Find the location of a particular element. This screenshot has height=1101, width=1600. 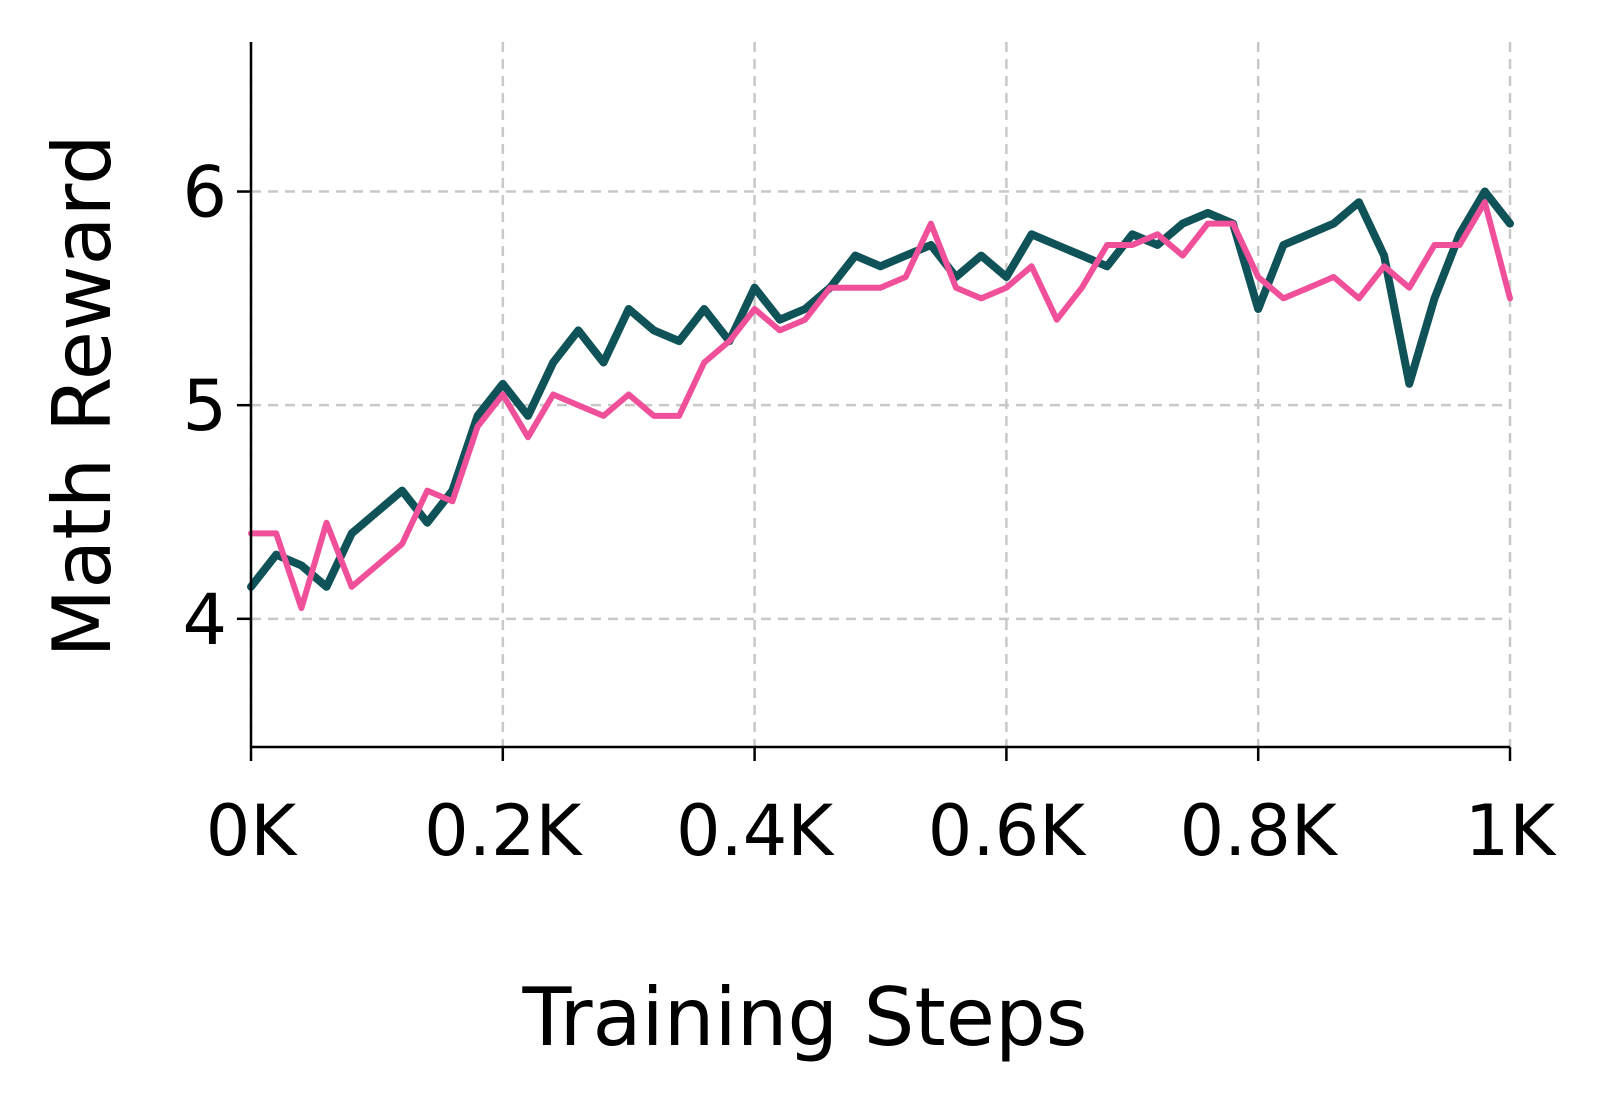

x-axis-label: Training Steps is located at coordinates (805, 1017).